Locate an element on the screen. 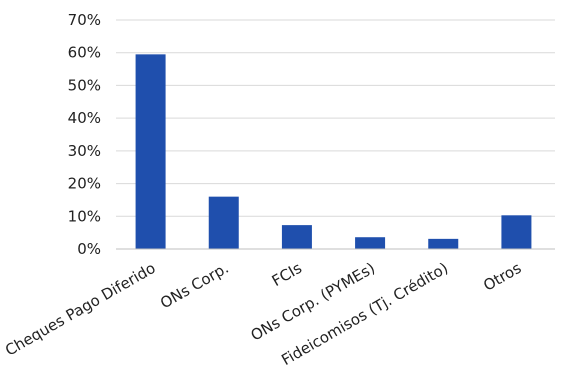 The height and width of the screenshot is (371, 563). x-category-label: Cheques Pago Diferido is located at coordinates (80, 309).